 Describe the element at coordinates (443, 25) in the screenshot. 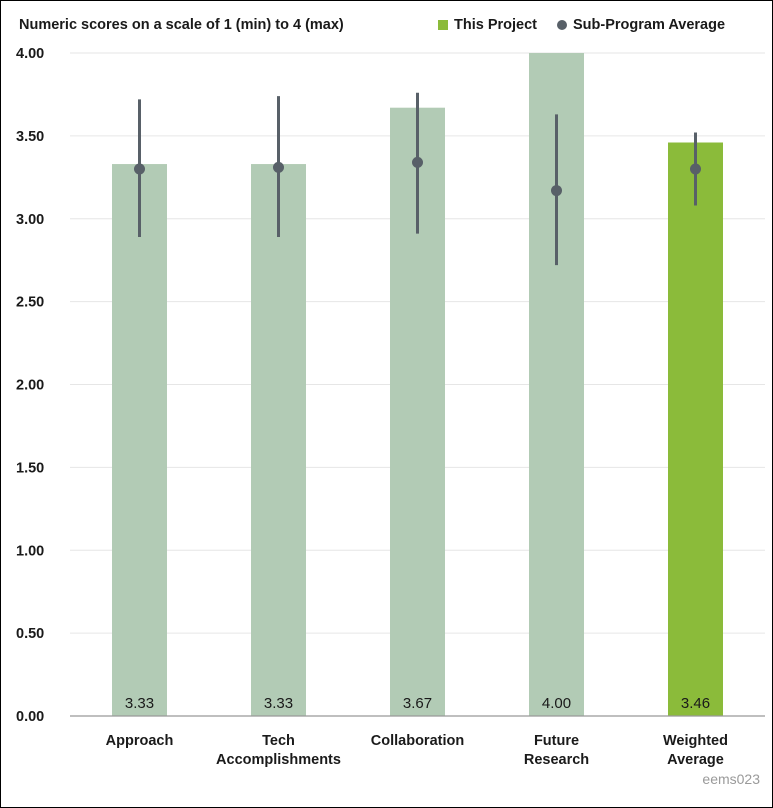

I see `legend-swatch-square-icon` at that location.